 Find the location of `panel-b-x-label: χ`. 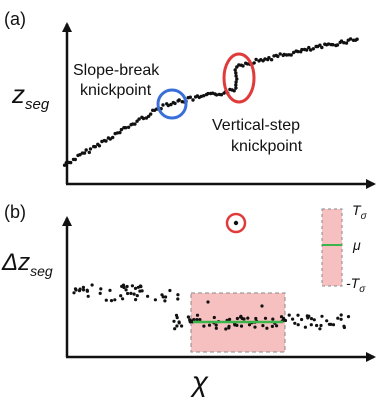

panel-b-x-label: χ is located at coordinates (199, 381).